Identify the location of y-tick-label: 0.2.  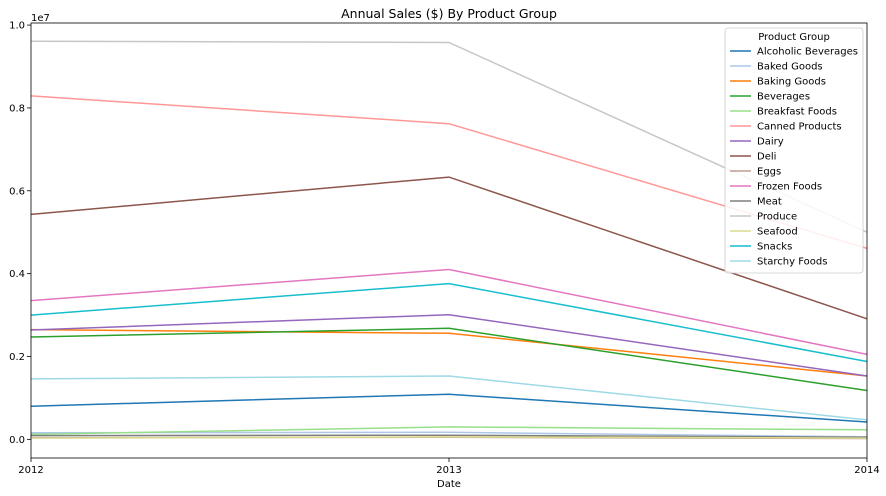
(17, 357).